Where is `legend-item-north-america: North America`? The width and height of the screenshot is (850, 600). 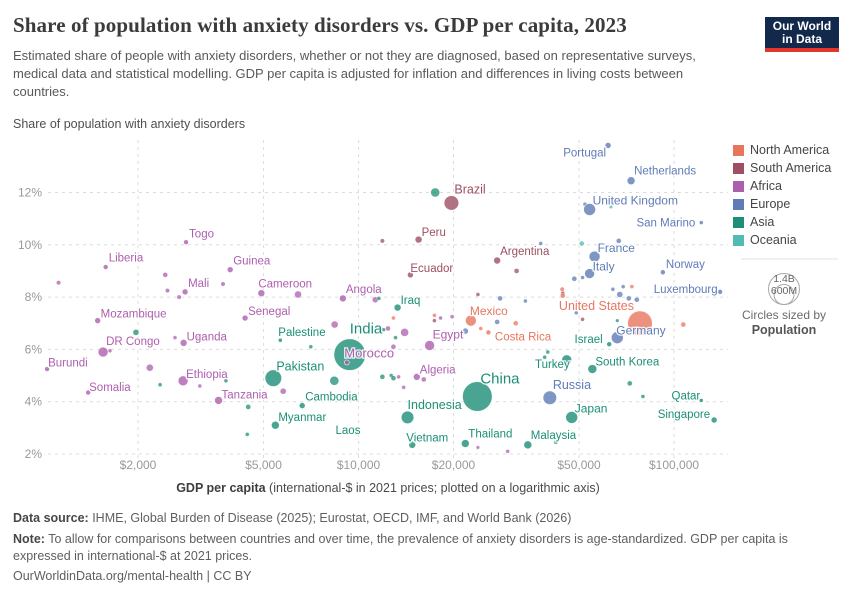 legend-item-north-america: North America is located at coordinates (790, 150).